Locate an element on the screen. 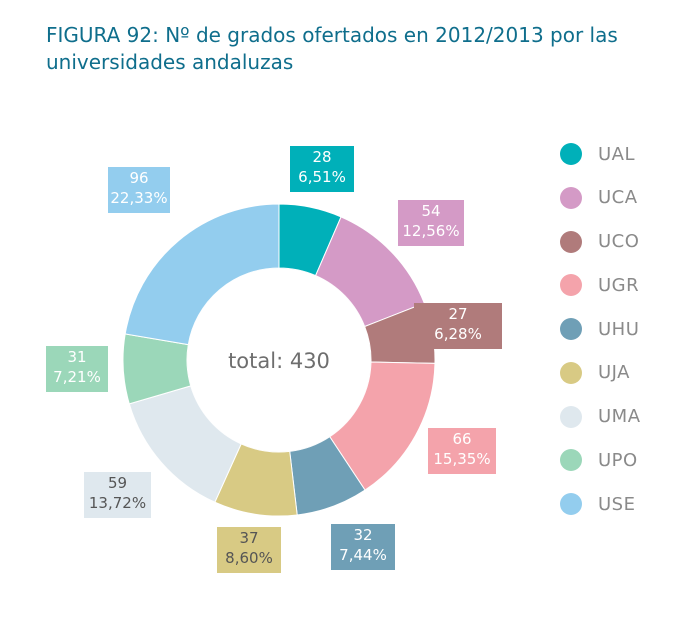  data-label-percent: 22,33% is located at coordinates (139, 198).